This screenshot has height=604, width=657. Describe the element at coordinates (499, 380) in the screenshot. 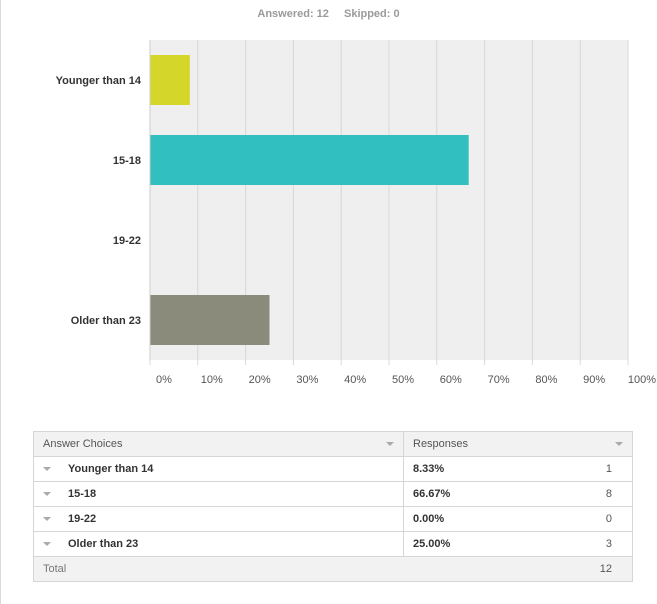

I see `x-tick-label: 70%` at that location.